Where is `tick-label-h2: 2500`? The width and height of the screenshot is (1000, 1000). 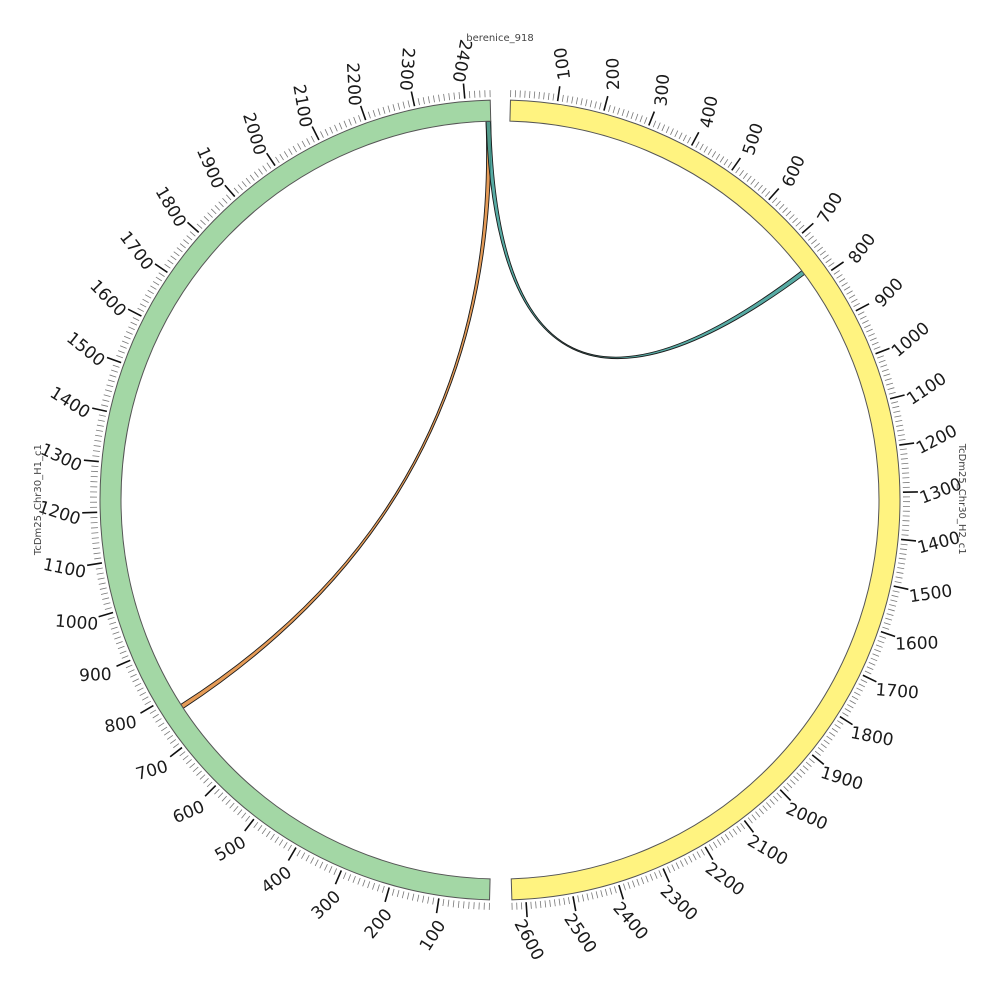
tick-label-h2: 2500 is located at coordinates (579, 933).